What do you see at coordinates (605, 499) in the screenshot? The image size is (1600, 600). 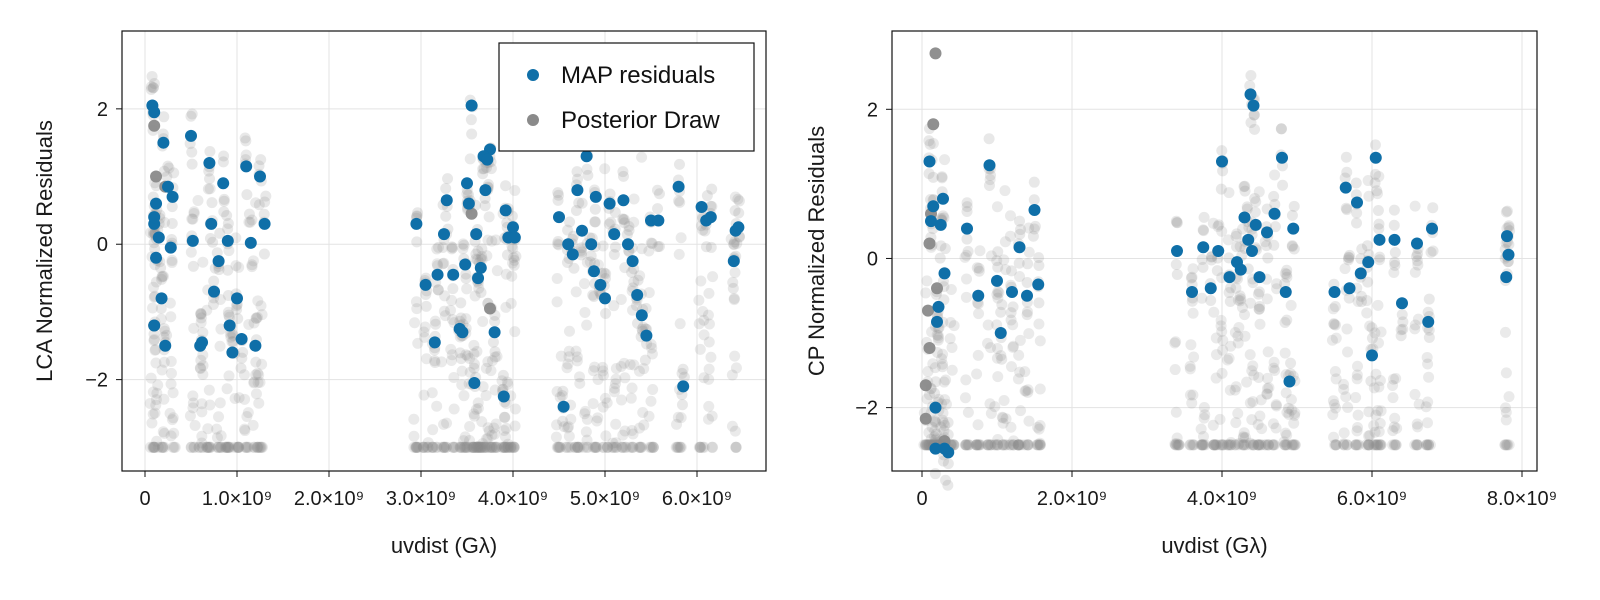 I see `lca-xtick-label: 5.0×10⁹` at bounding box center [605, 499].